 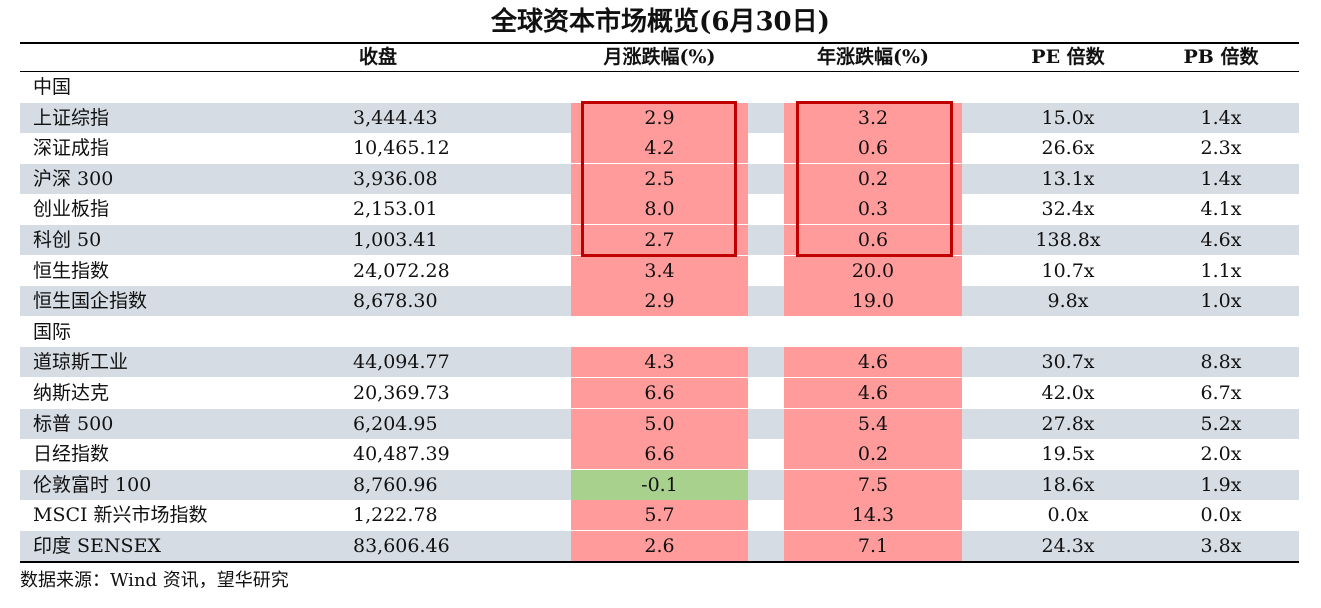 What do you see at coordinates (1068, 118) in the screenshot?
I see `pe-ratio: 15.0x` at bounding box center [1068, 118].